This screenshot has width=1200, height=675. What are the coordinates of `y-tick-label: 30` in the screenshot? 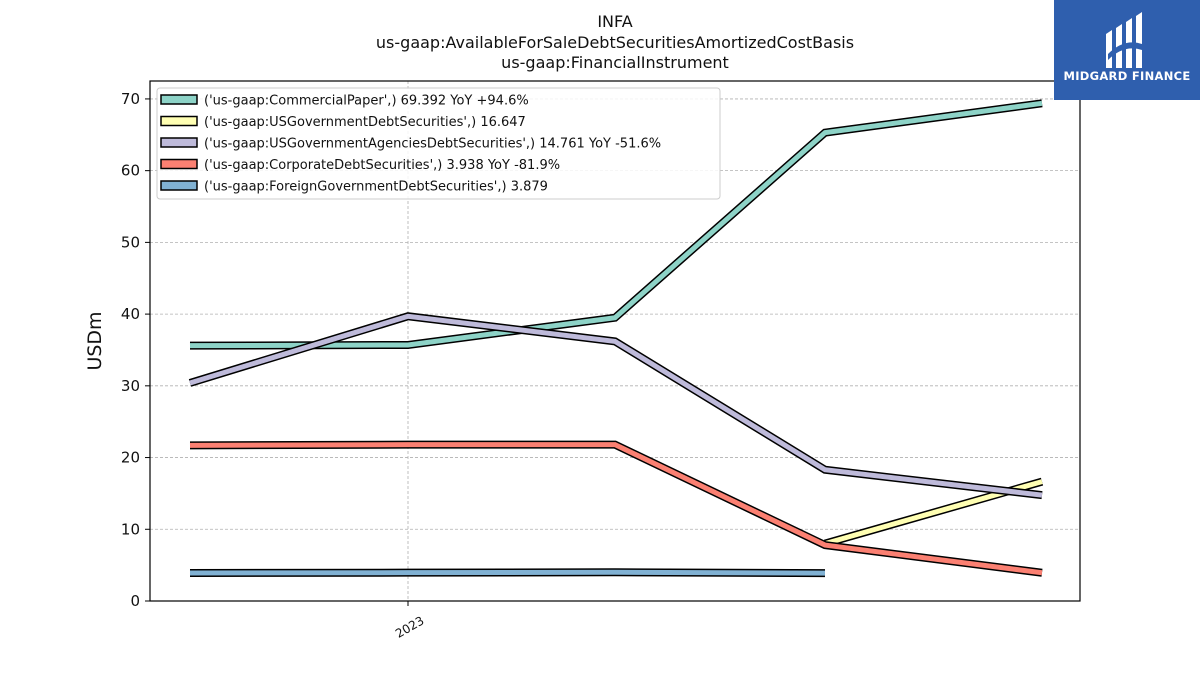 It's located at (130, 386).